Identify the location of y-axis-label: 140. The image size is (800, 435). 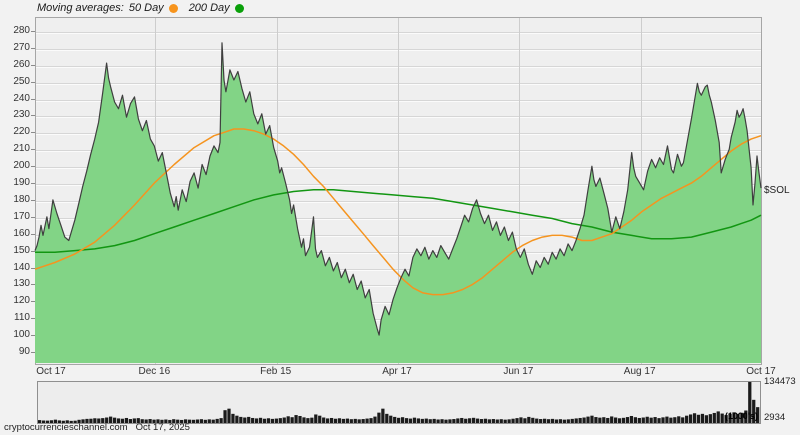
(21, 267).